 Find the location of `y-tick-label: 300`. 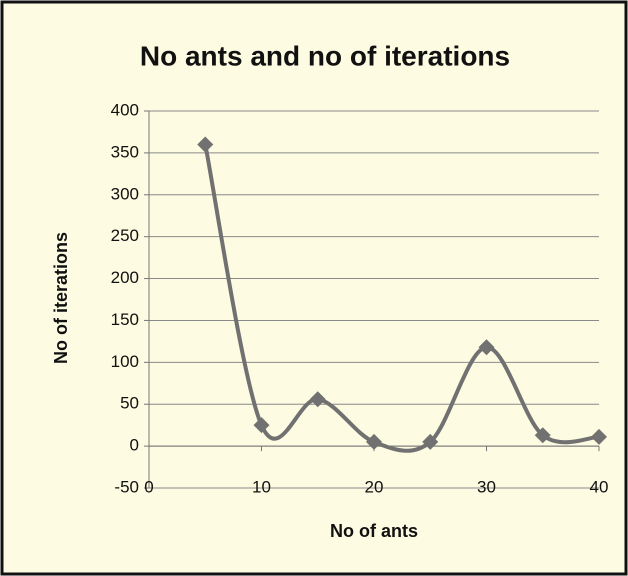

y-tick-label: 300 is located at coordinates (125, 193).